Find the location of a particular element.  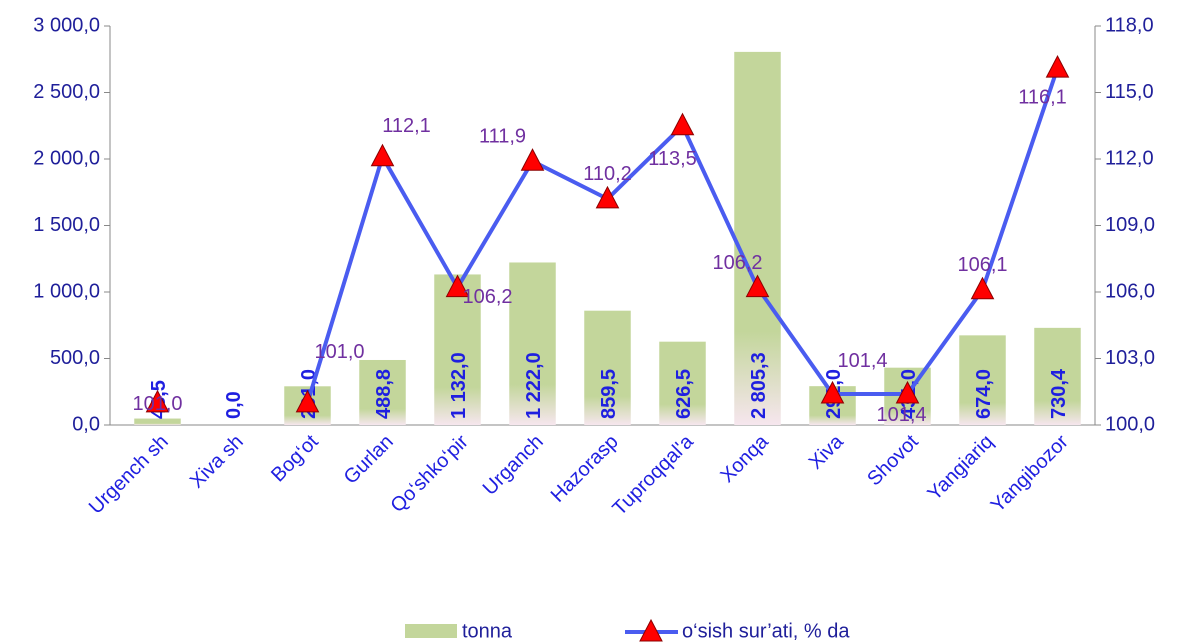

bar-value-label: 730,4 is located at coordinates (1059, 393).